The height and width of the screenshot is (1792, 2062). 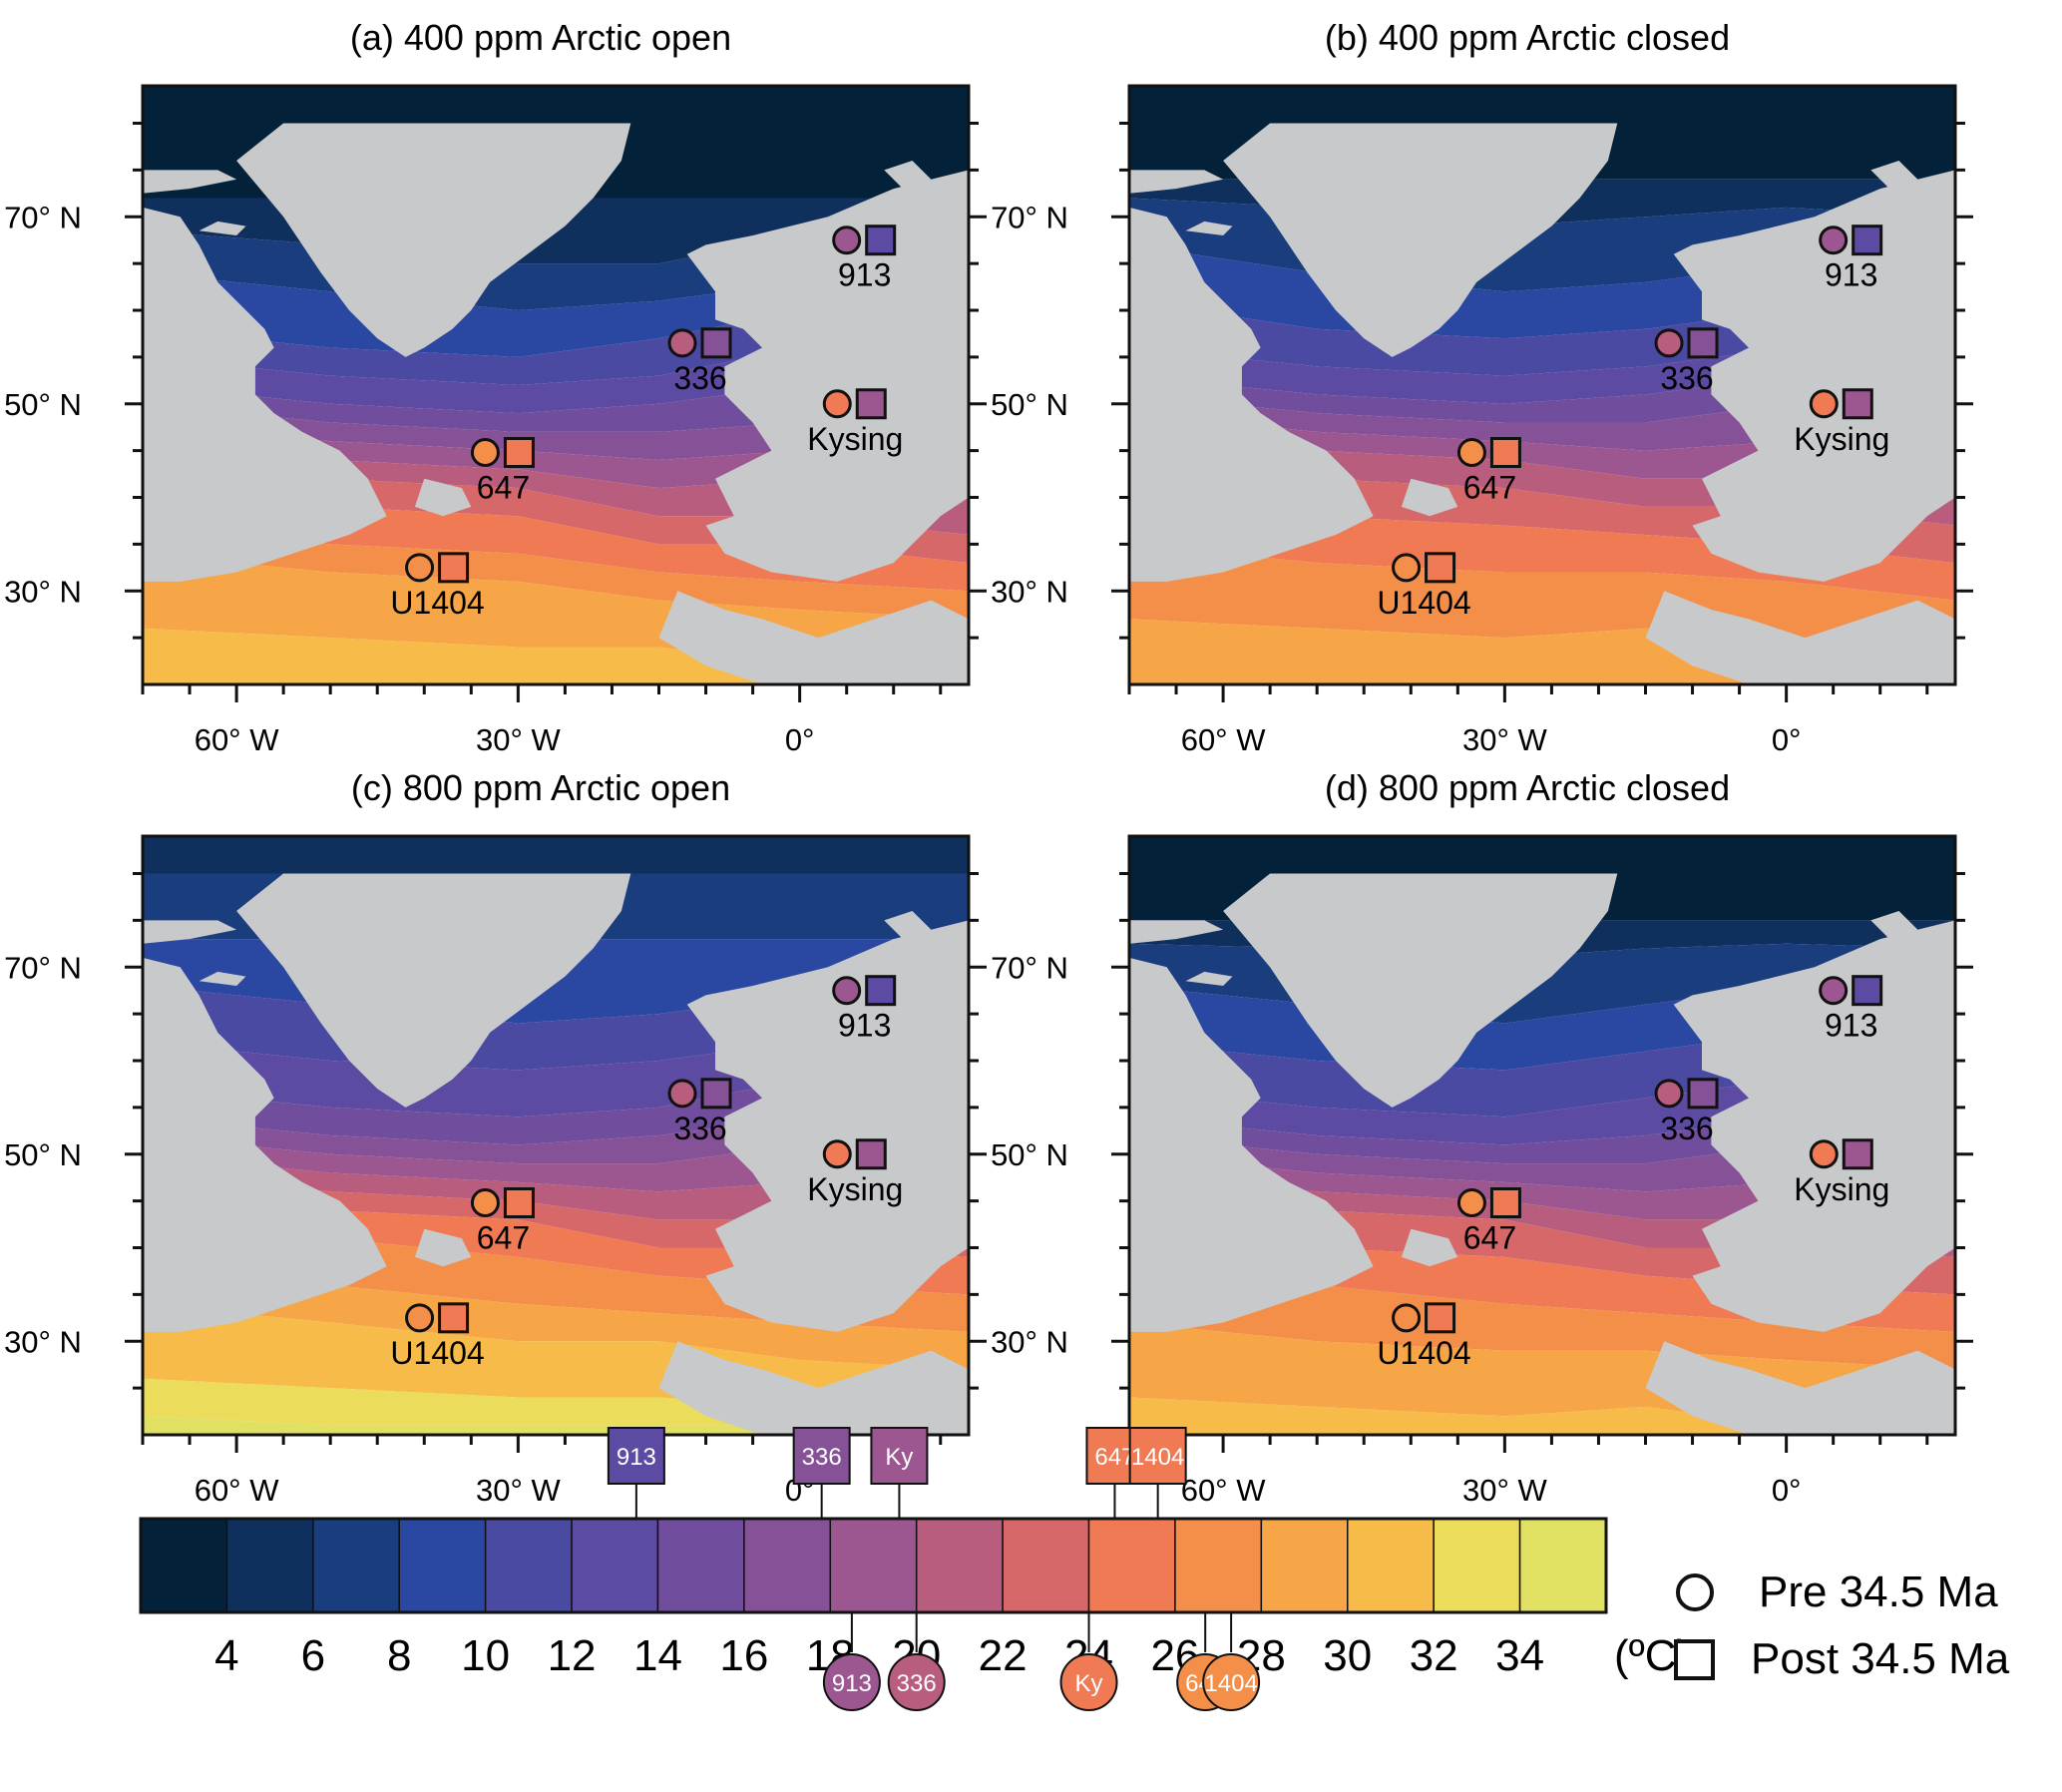 What do you see at coordinates (852, 1683) in the screenshot?
I see `colorbar-pre-label: 913` at bounding box center [852, 1683].